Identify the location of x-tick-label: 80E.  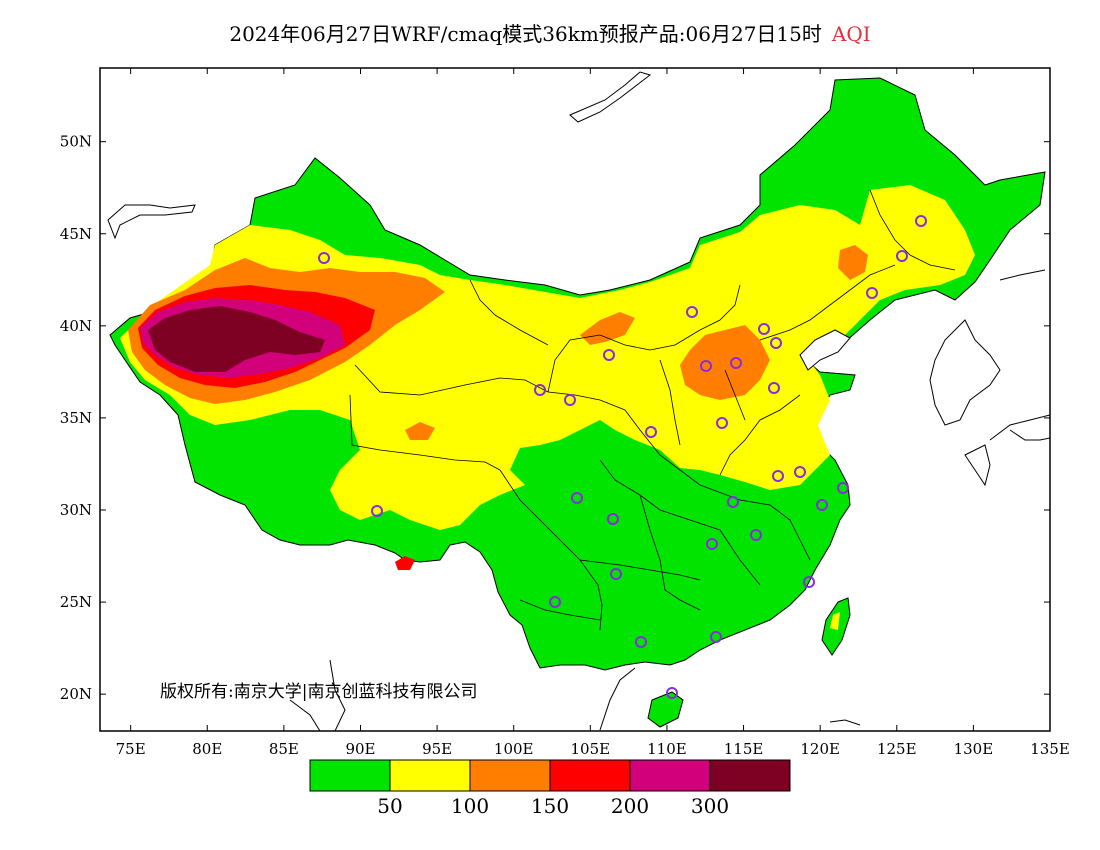
(207, 749).